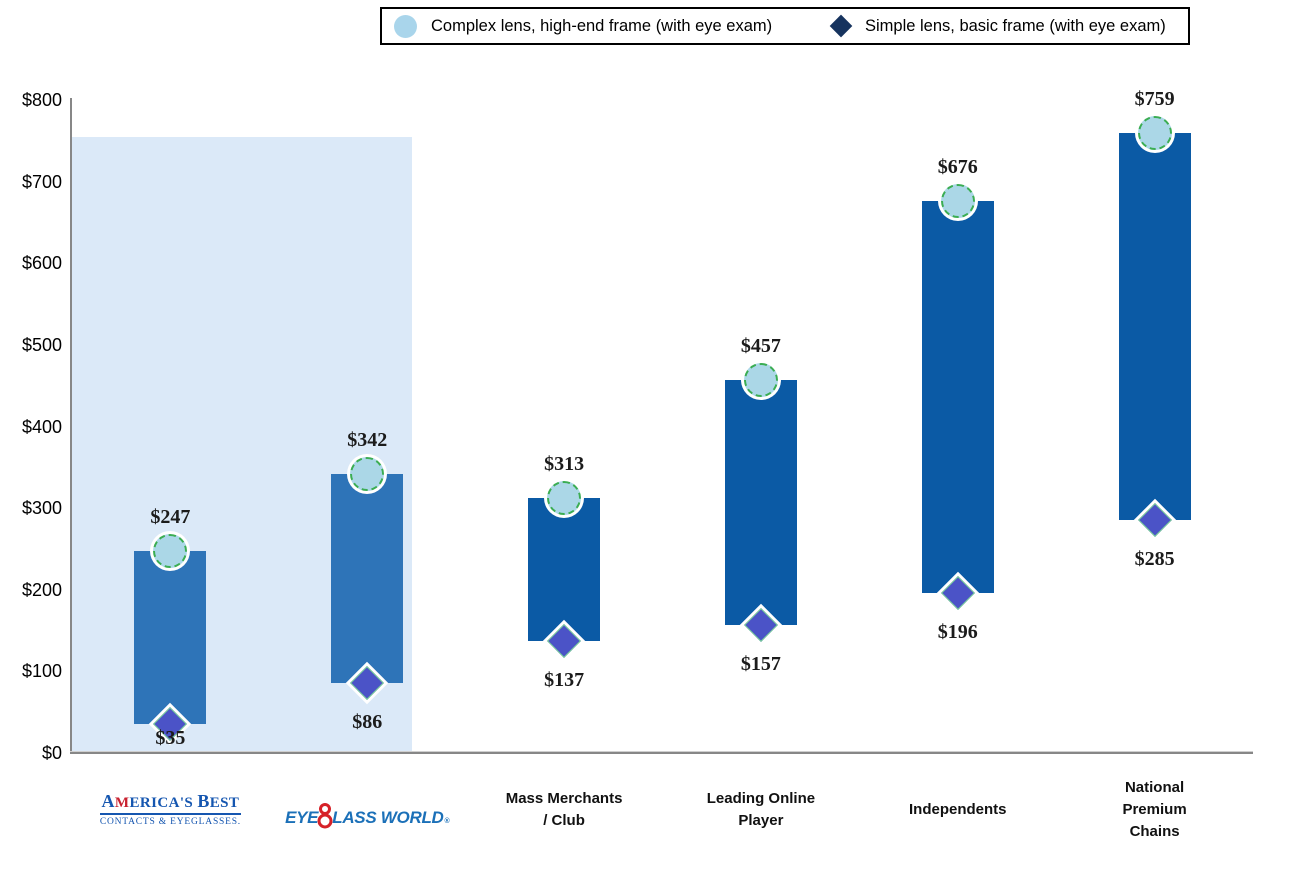 This screenshot has width=1311, height=892. I want to click on category-label: AMERICA'S BEST CONTACTS & EYEGLASSES., so click(170, 810).